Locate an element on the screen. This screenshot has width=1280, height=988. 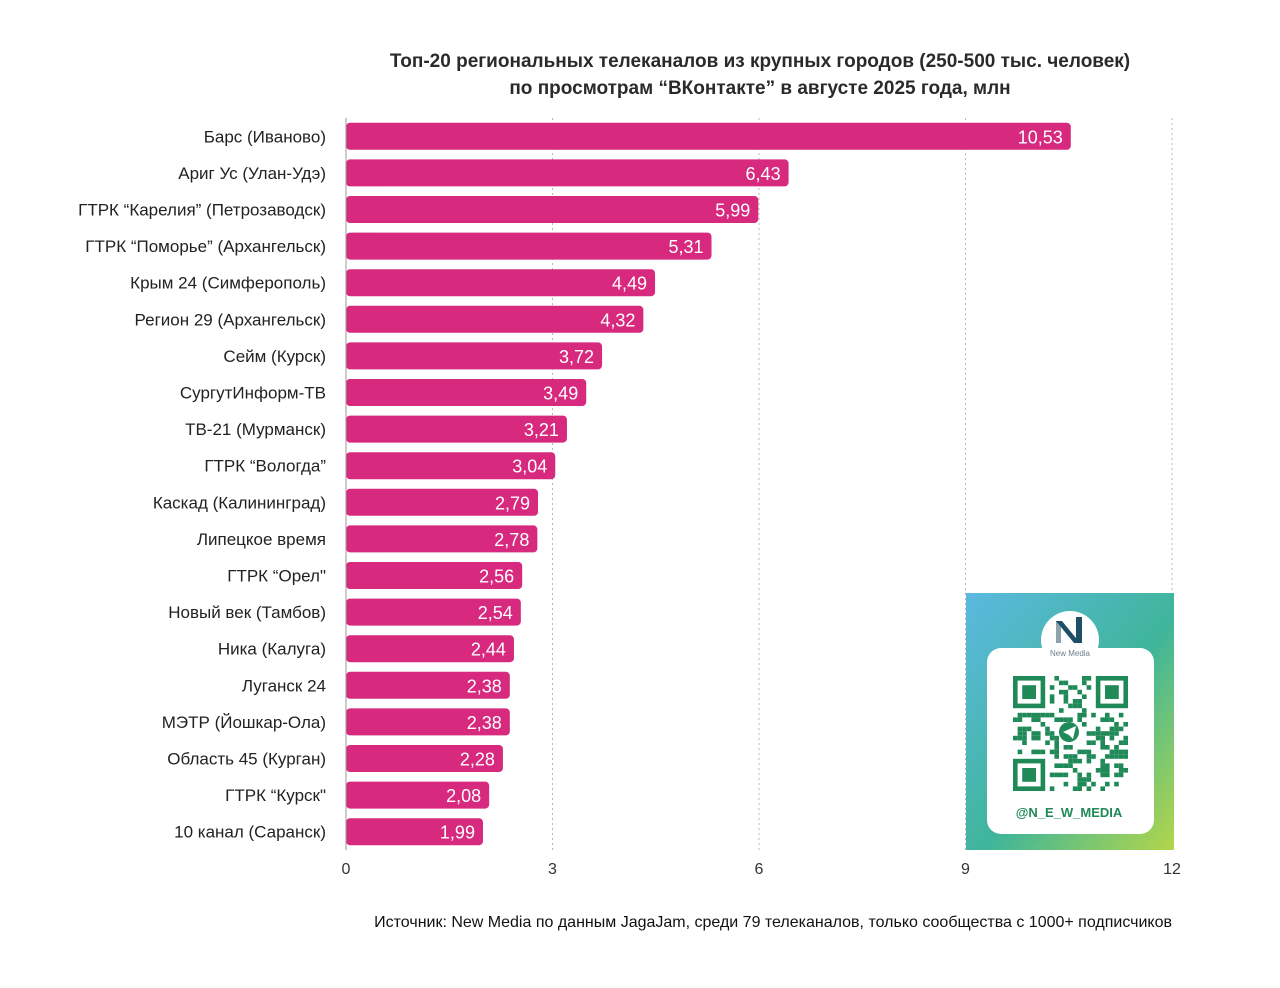
qr-code-image is located at coordinates (1070, 733).